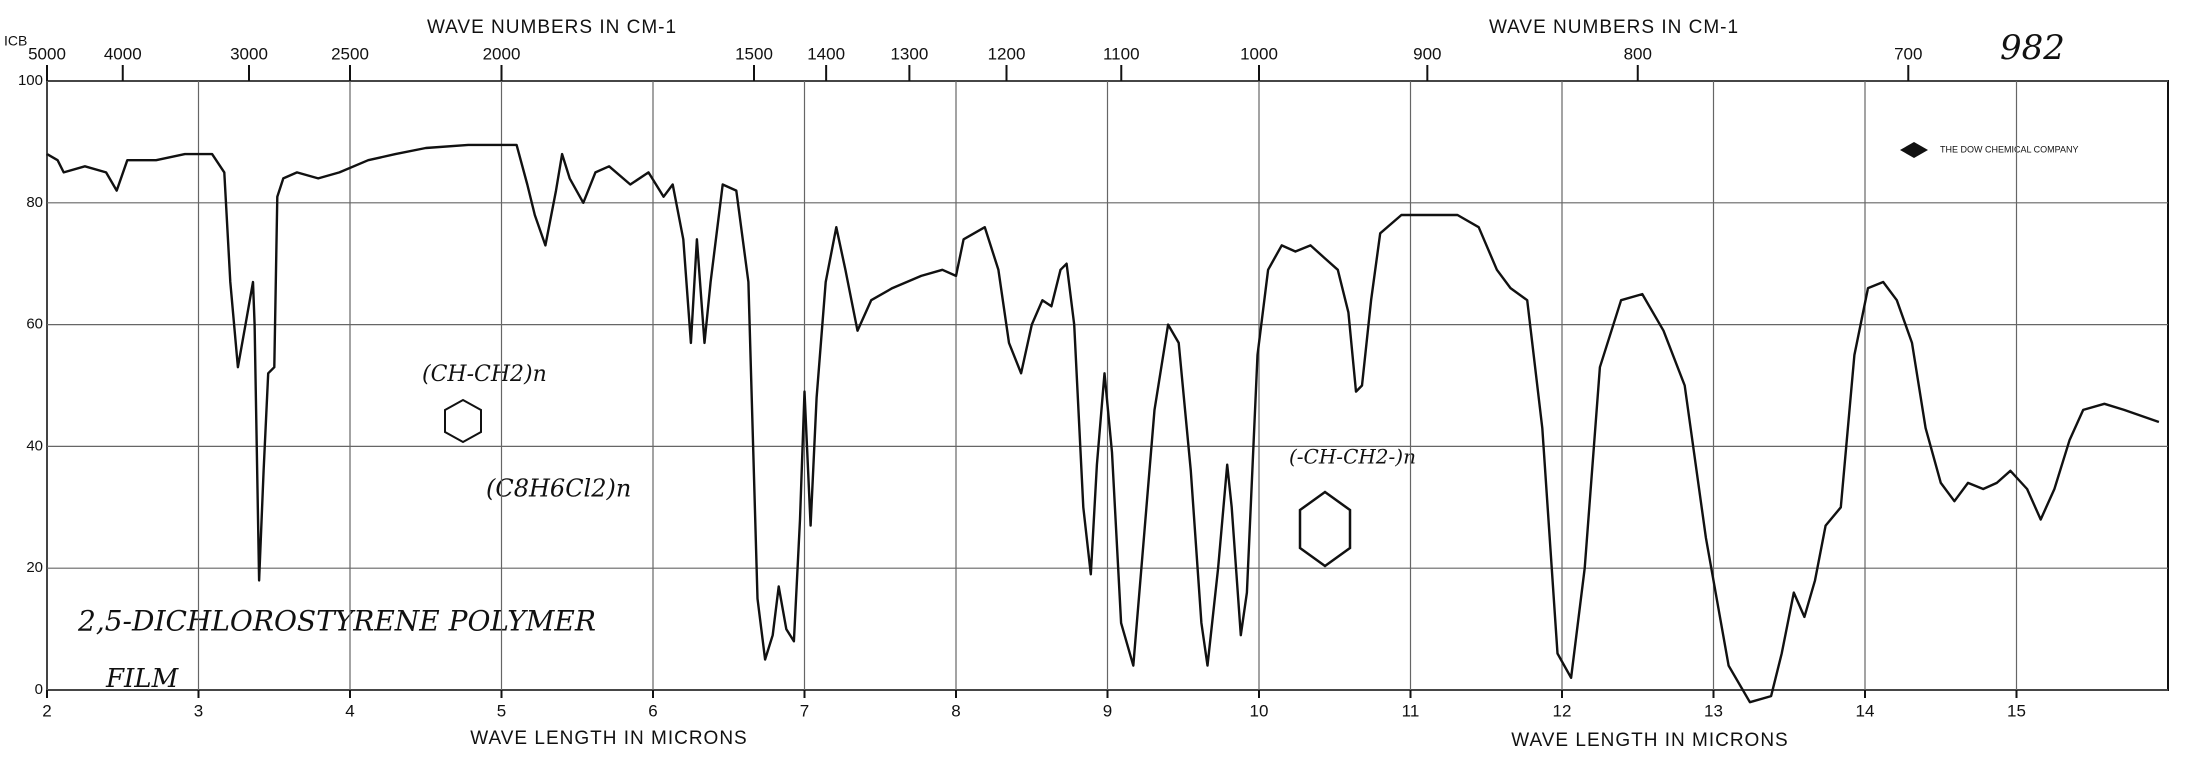  What do you see at coordinates (1914, 150) in the screenshot?
I see `logo-diamond` at bounding box center [1914, 150].